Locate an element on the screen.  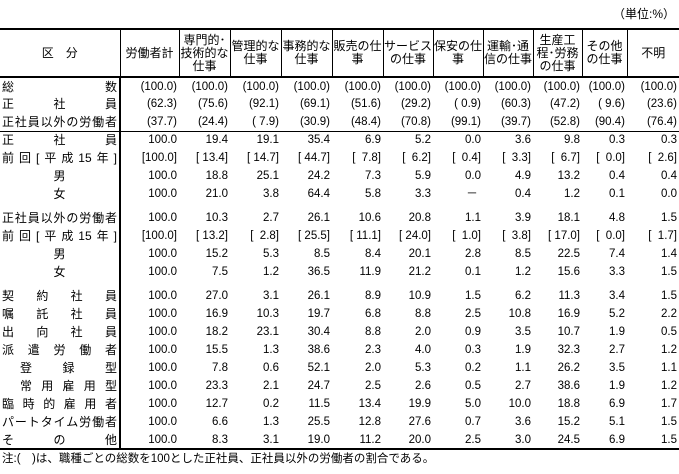
value-cell: (29.2) is located at coordinates (415, 104).